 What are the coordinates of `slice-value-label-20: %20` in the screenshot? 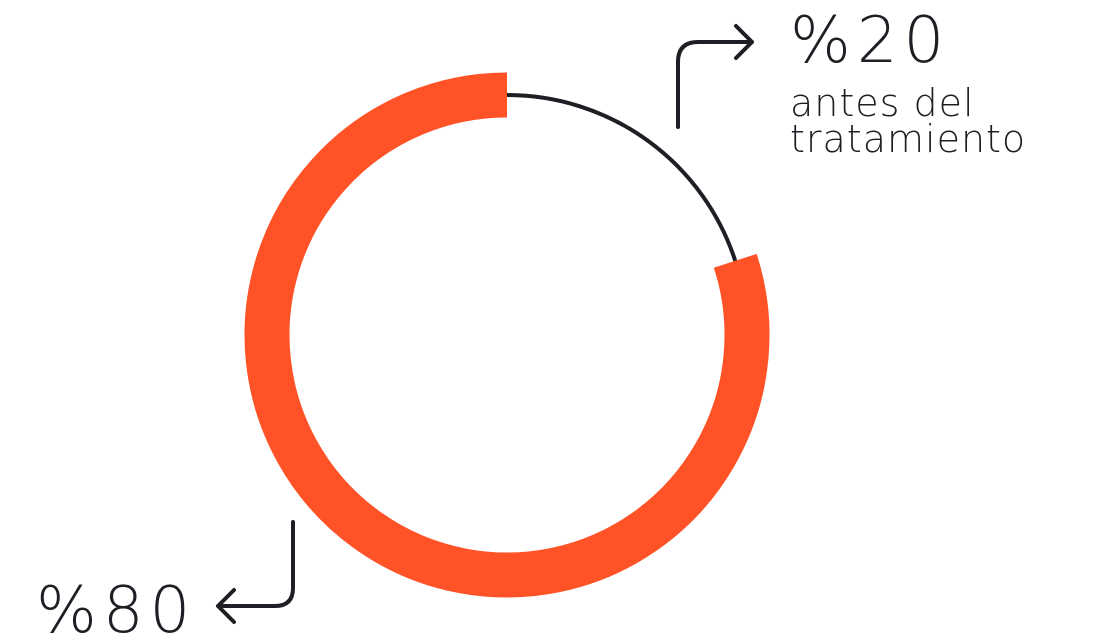 It's located at (870, 41).